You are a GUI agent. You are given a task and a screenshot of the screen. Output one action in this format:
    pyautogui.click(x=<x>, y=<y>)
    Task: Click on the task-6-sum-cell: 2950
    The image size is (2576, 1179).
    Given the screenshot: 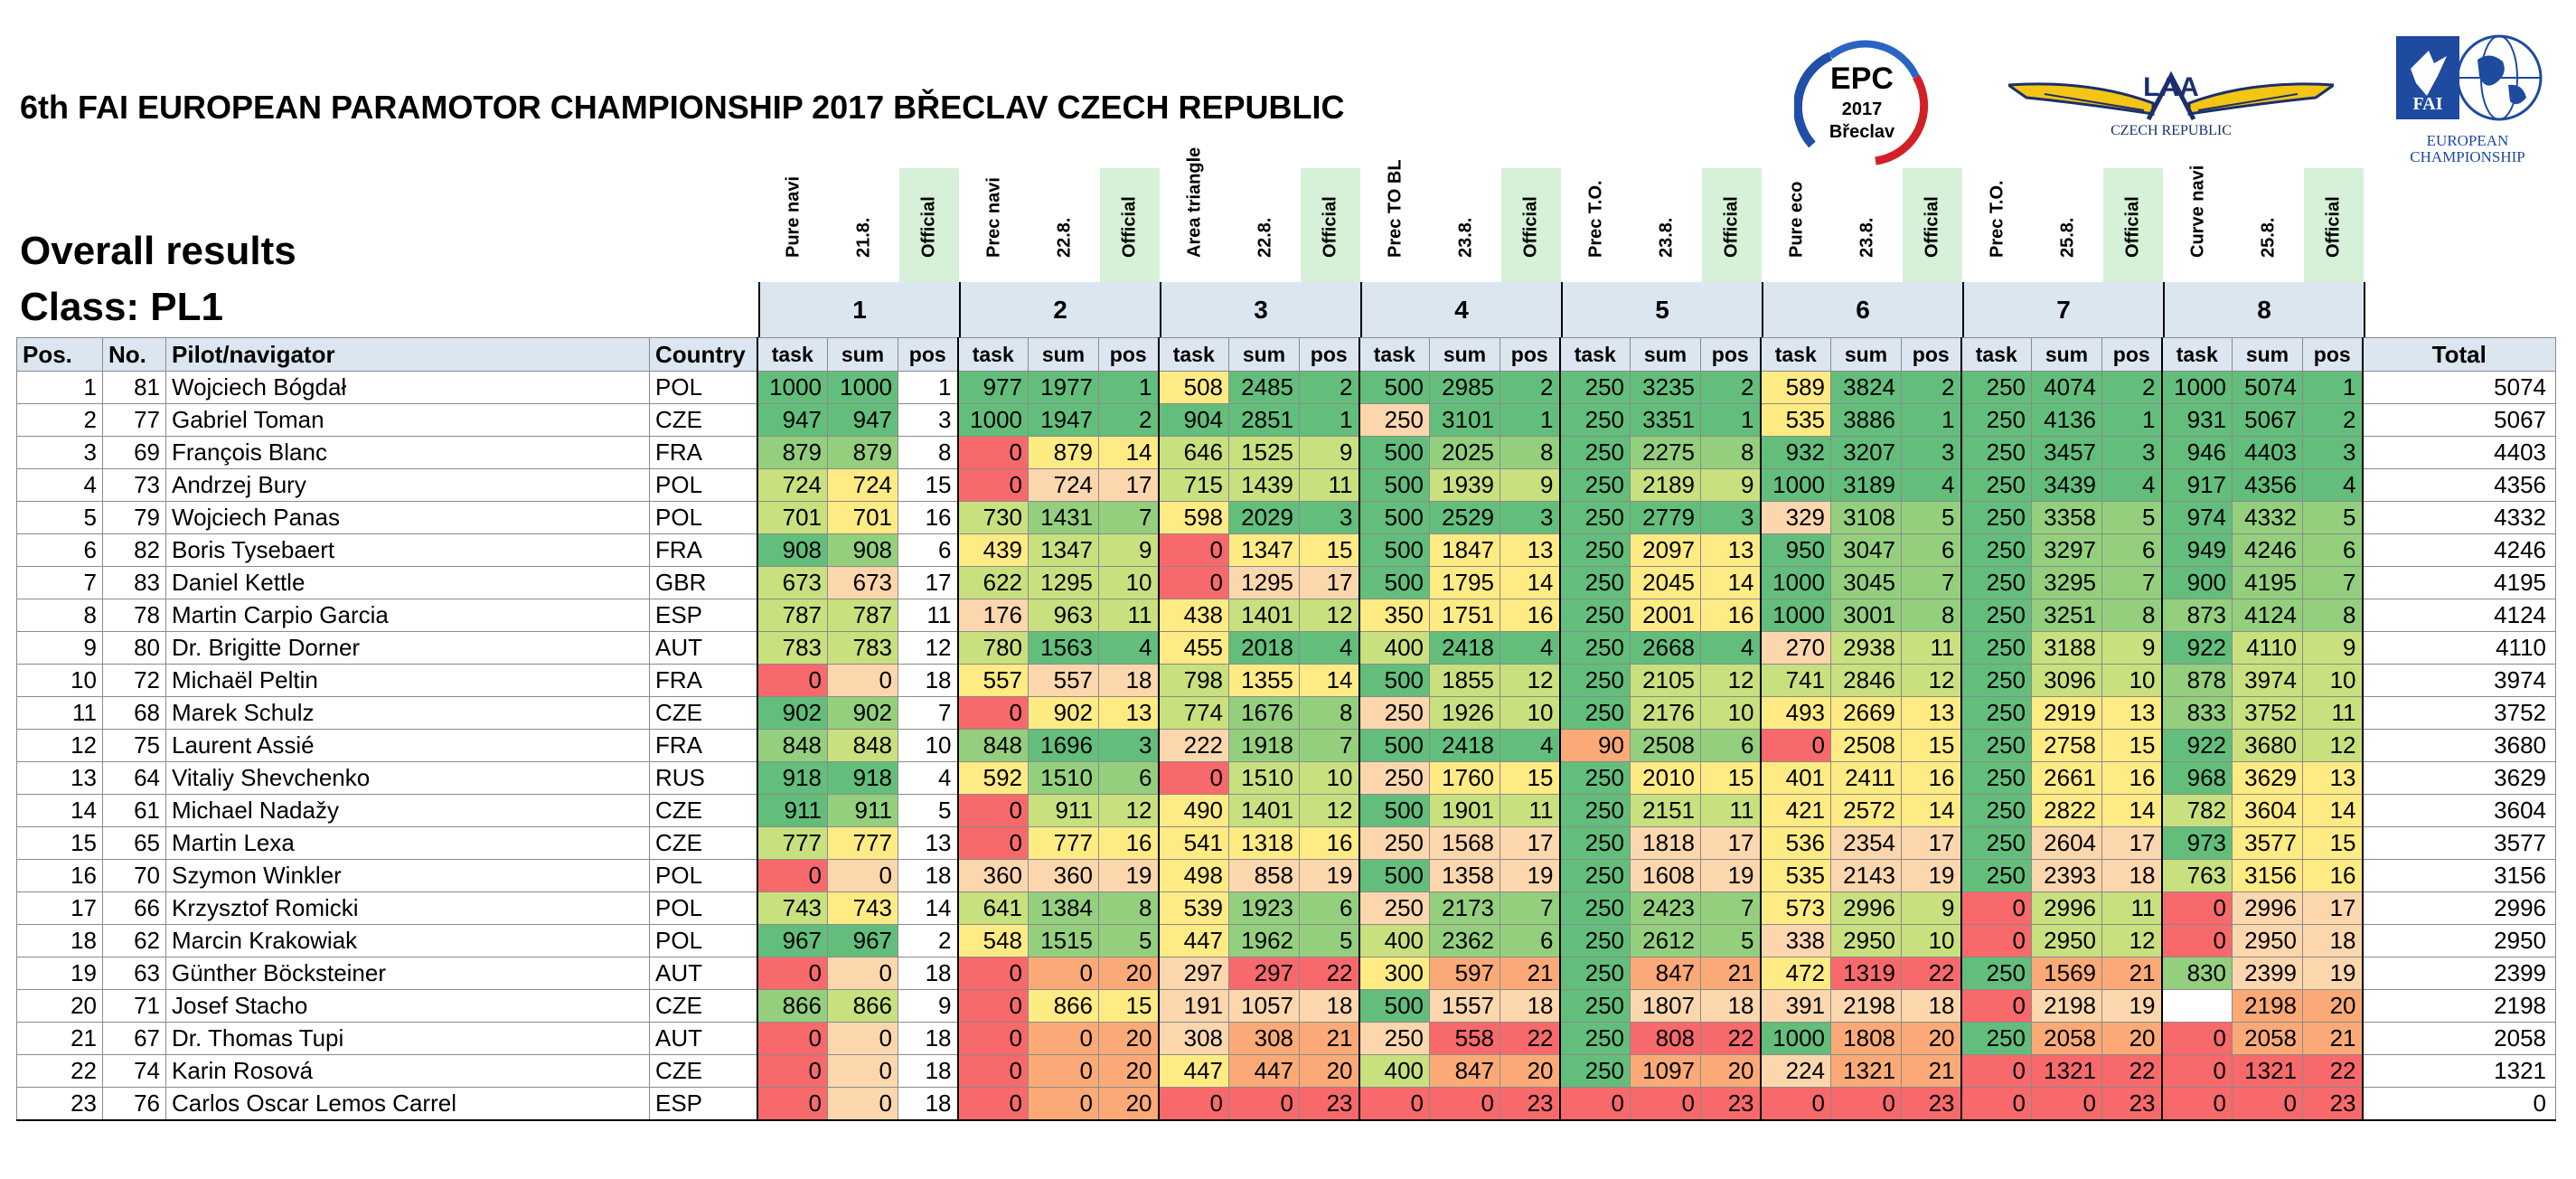 What is the action you would take?
    pyautogui.click(x=1866, y=940)
    